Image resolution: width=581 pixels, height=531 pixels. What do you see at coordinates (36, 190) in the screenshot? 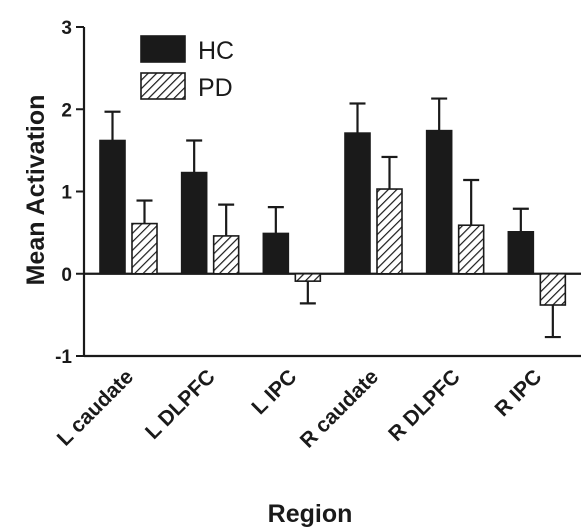
I see `y-axis-title: Mean Activation` at bounding box center [36, 190].